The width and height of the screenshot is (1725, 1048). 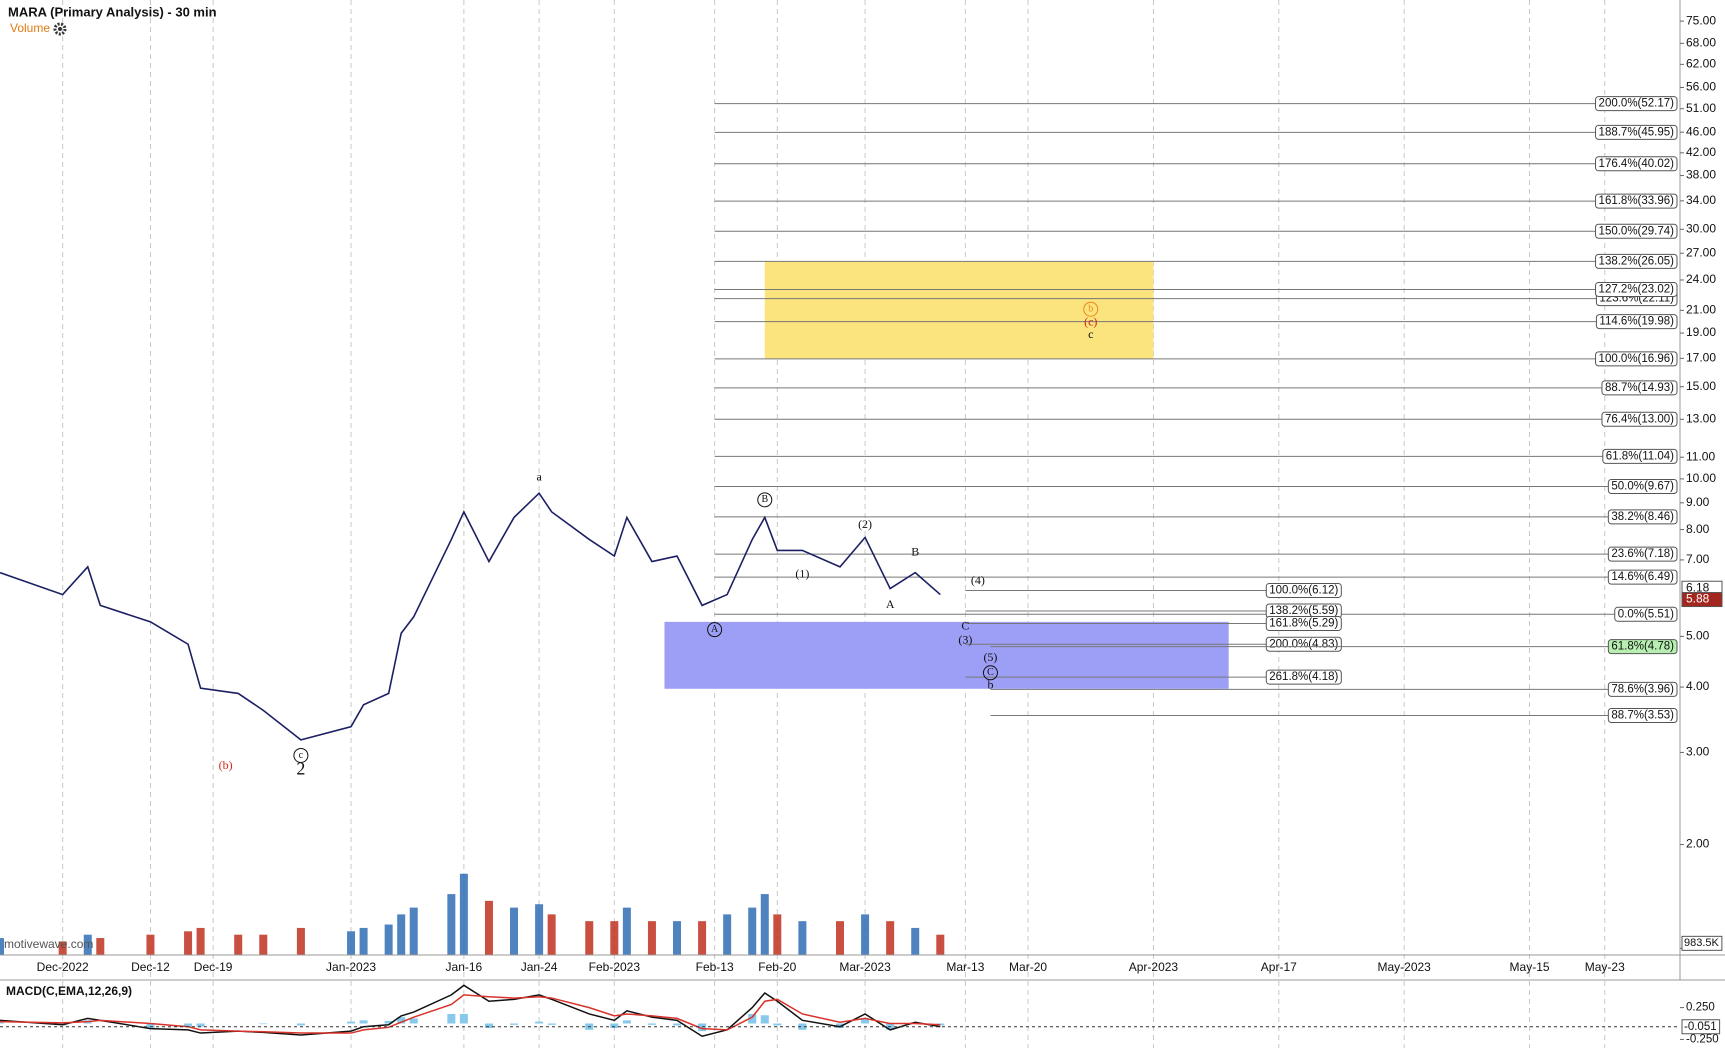 I want to click on y-tick-label: 9.00, so click(x=1698, y=502).